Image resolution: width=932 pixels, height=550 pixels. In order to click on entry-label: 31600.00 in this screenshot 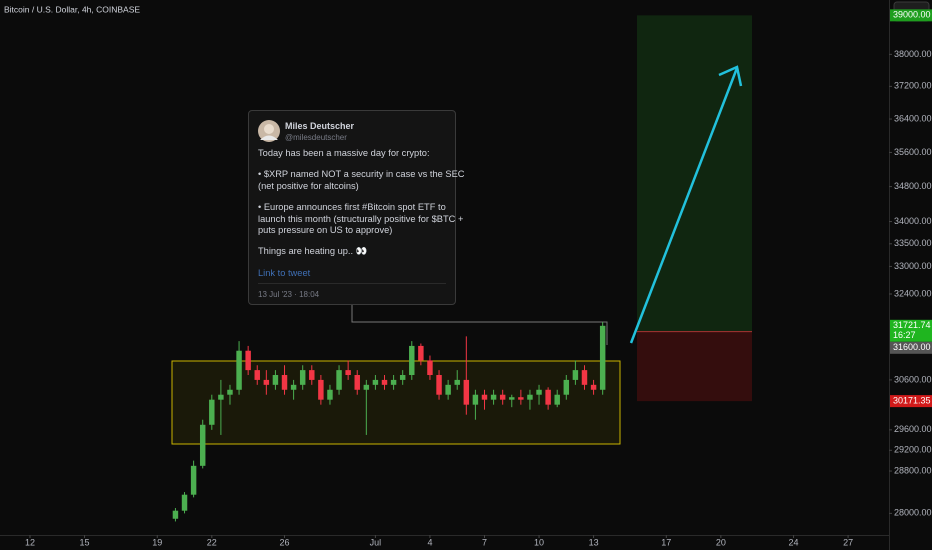, I will do `click(912, 347)`.